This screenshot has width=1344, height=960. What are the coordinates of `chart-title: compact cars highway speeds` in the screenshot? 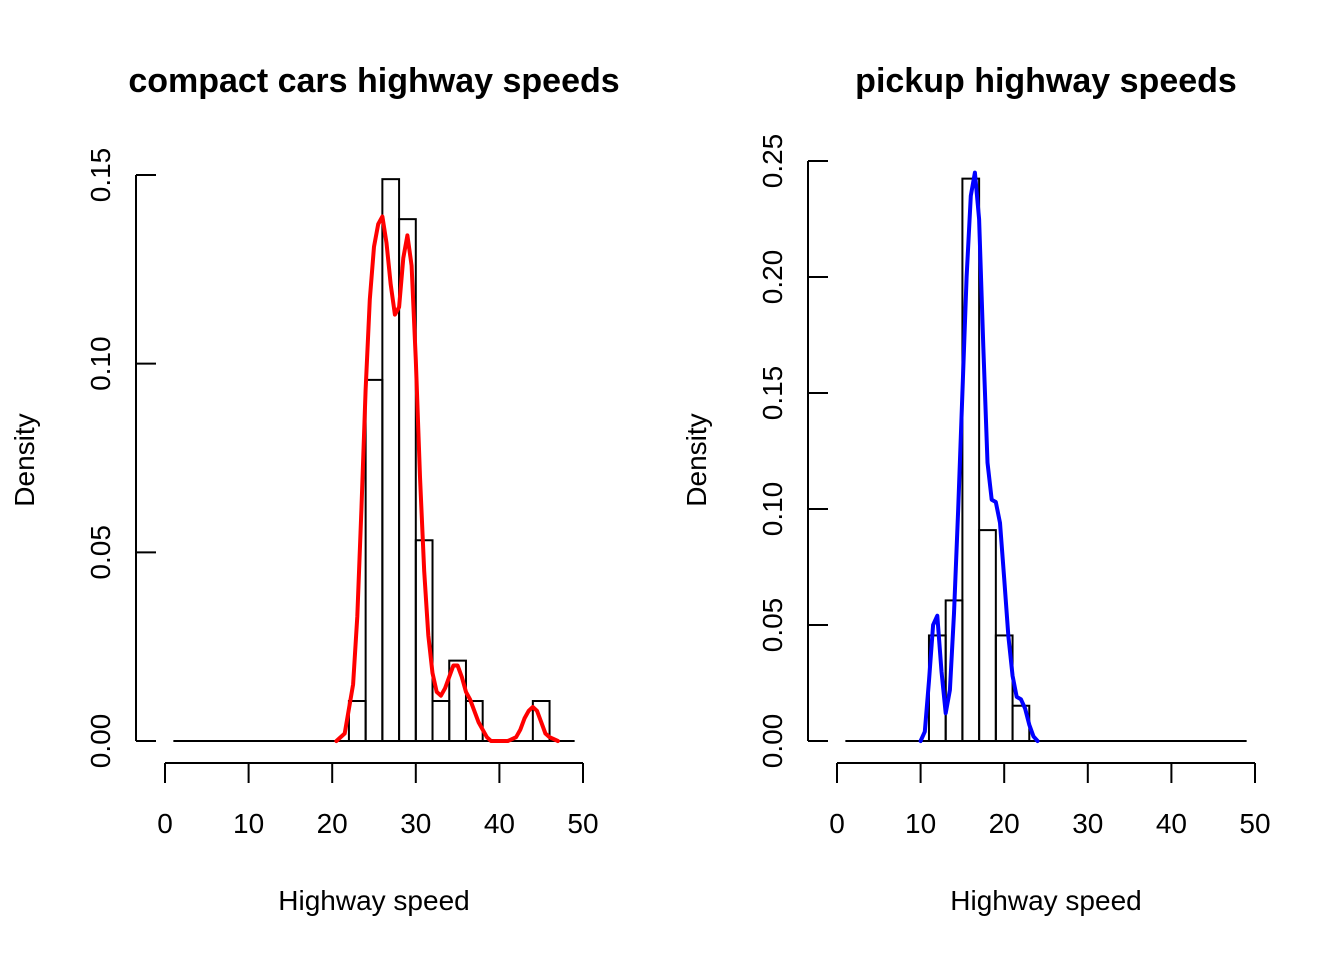 It's located at (373, 81).